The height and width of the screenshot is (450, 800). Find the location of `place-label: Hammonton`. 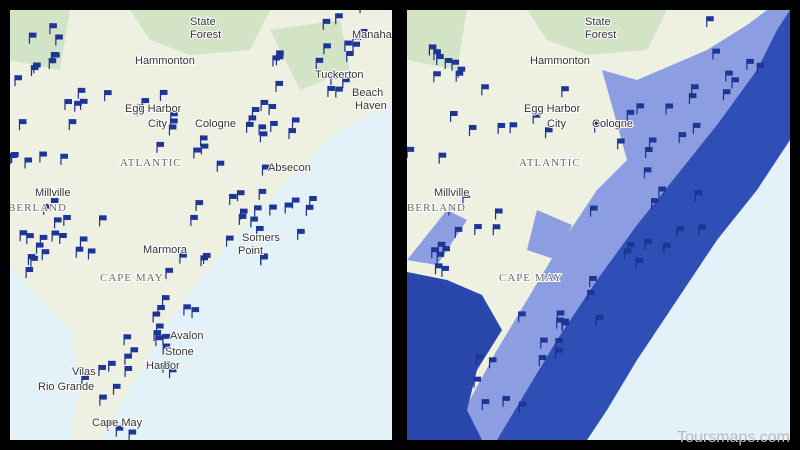

place-label: Hammonton is located at coordinates (560, 61).